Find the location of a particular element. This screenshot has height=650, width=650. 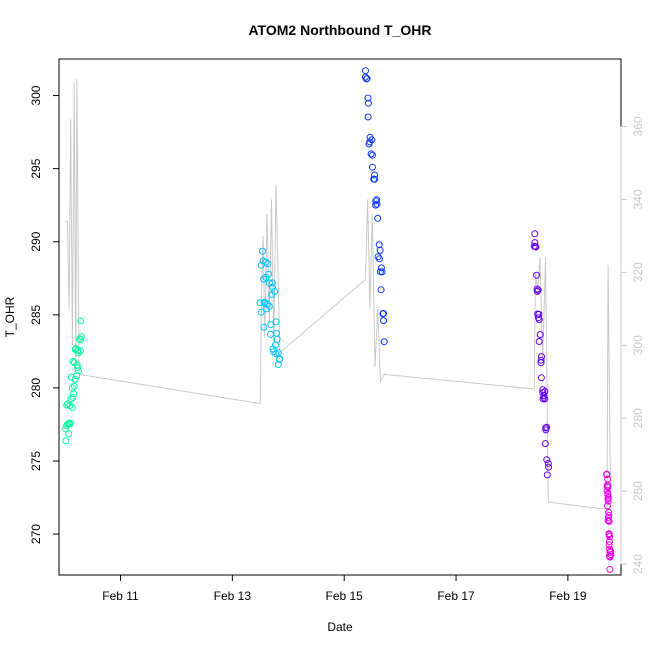

x-tick-label: Feb 19 is located at coordinates (568, 596).